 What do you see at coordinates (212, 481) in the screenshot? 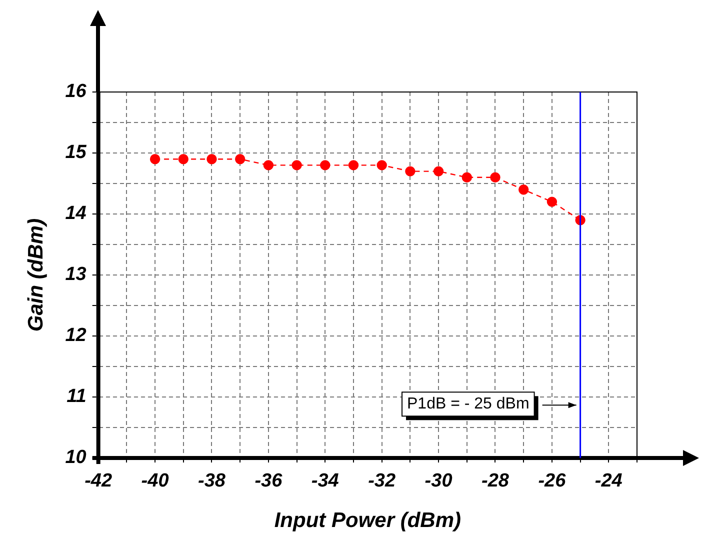
I see `x-tick-label: -38` at bounding box center [212, 481].